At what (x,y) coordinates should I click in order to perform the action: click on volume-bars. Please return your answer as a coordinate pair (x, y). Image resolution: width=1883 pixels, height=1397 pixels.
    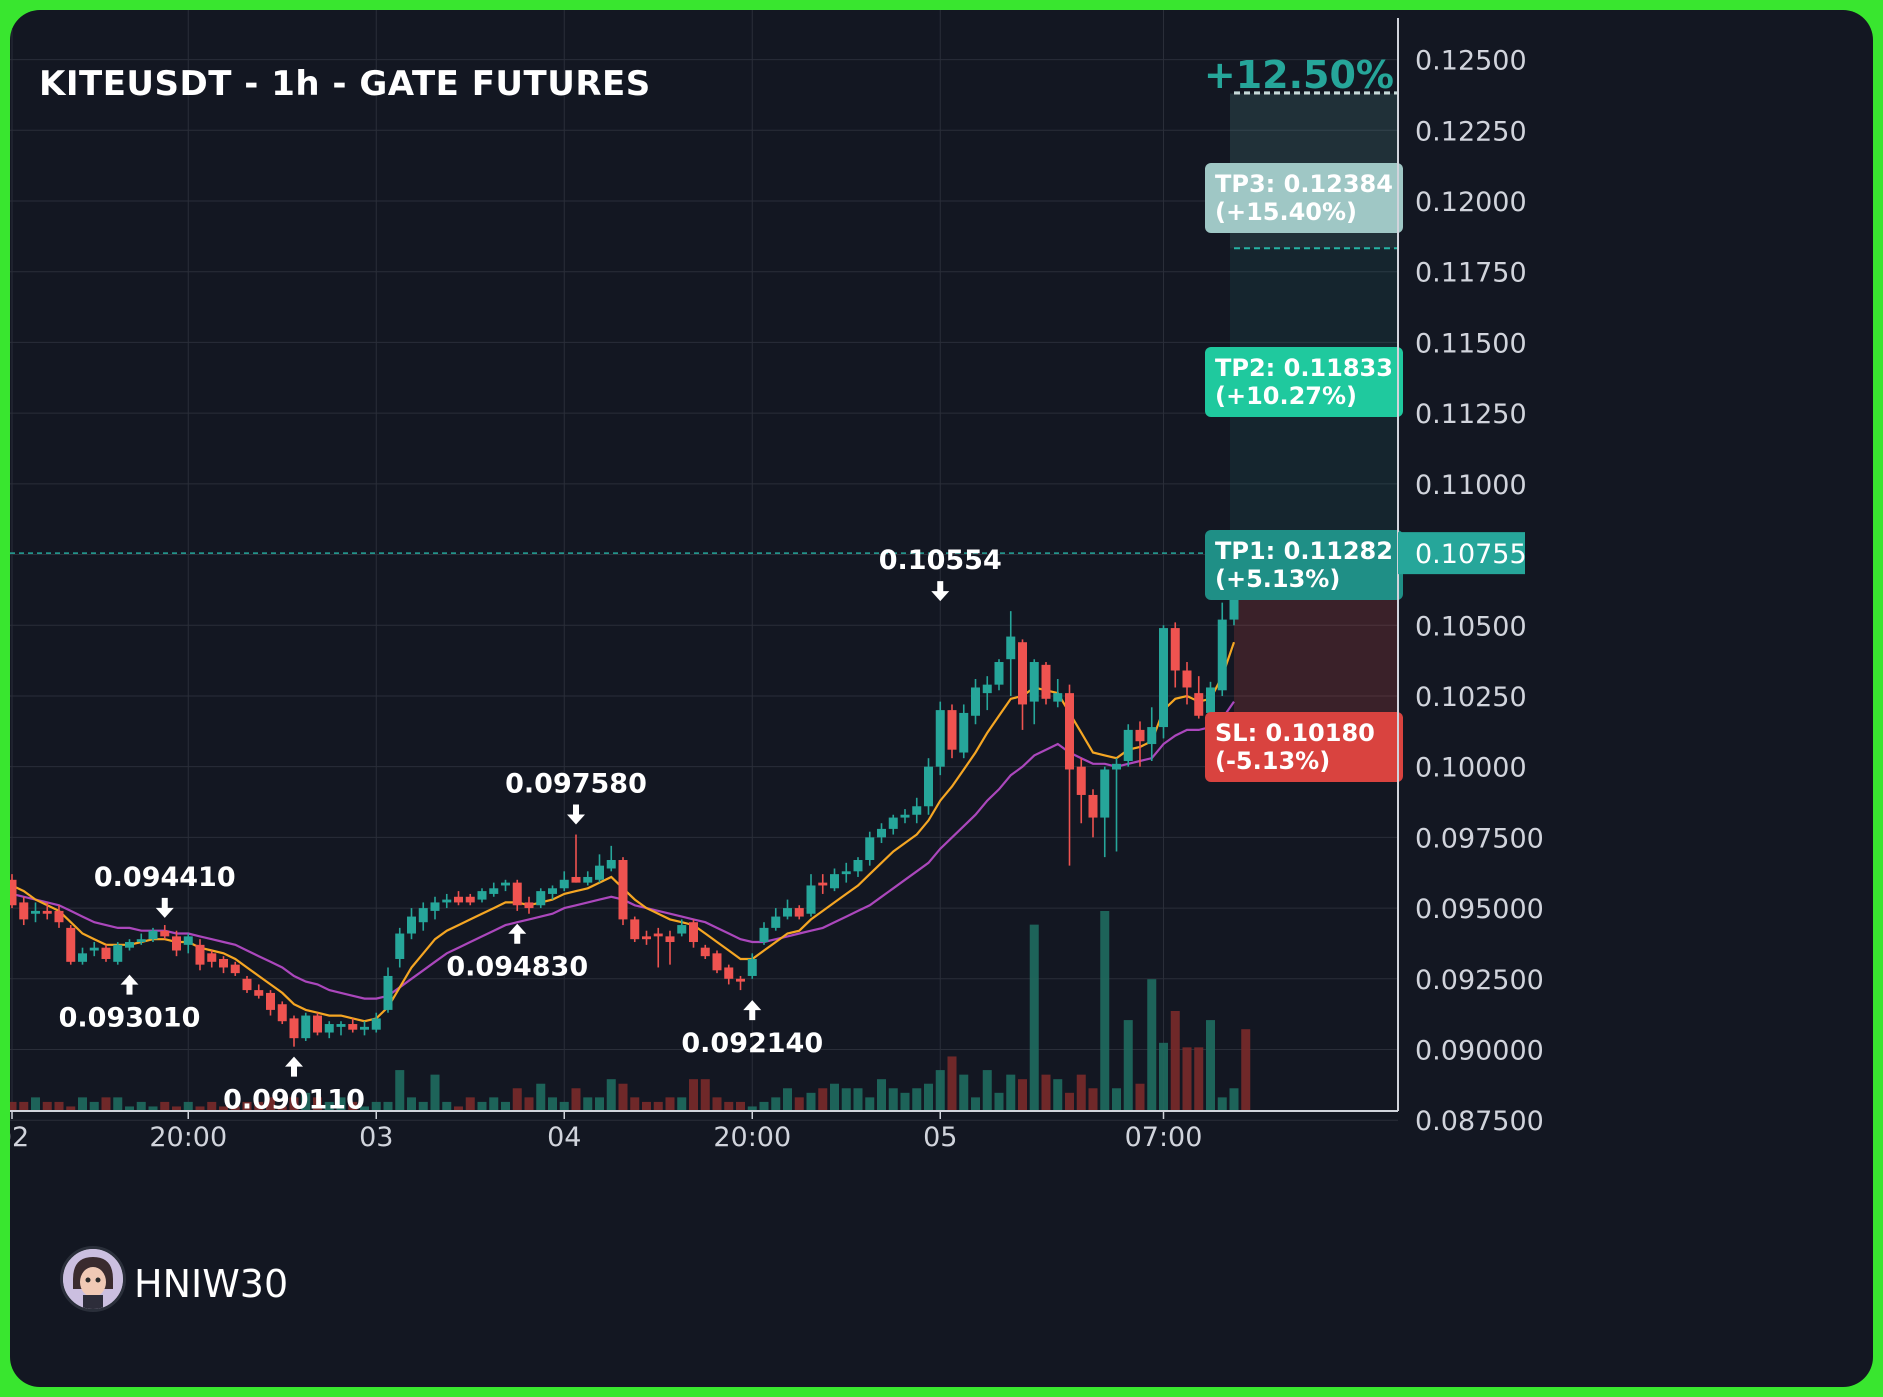
    Looking at the image, I should click on (630, 1011).